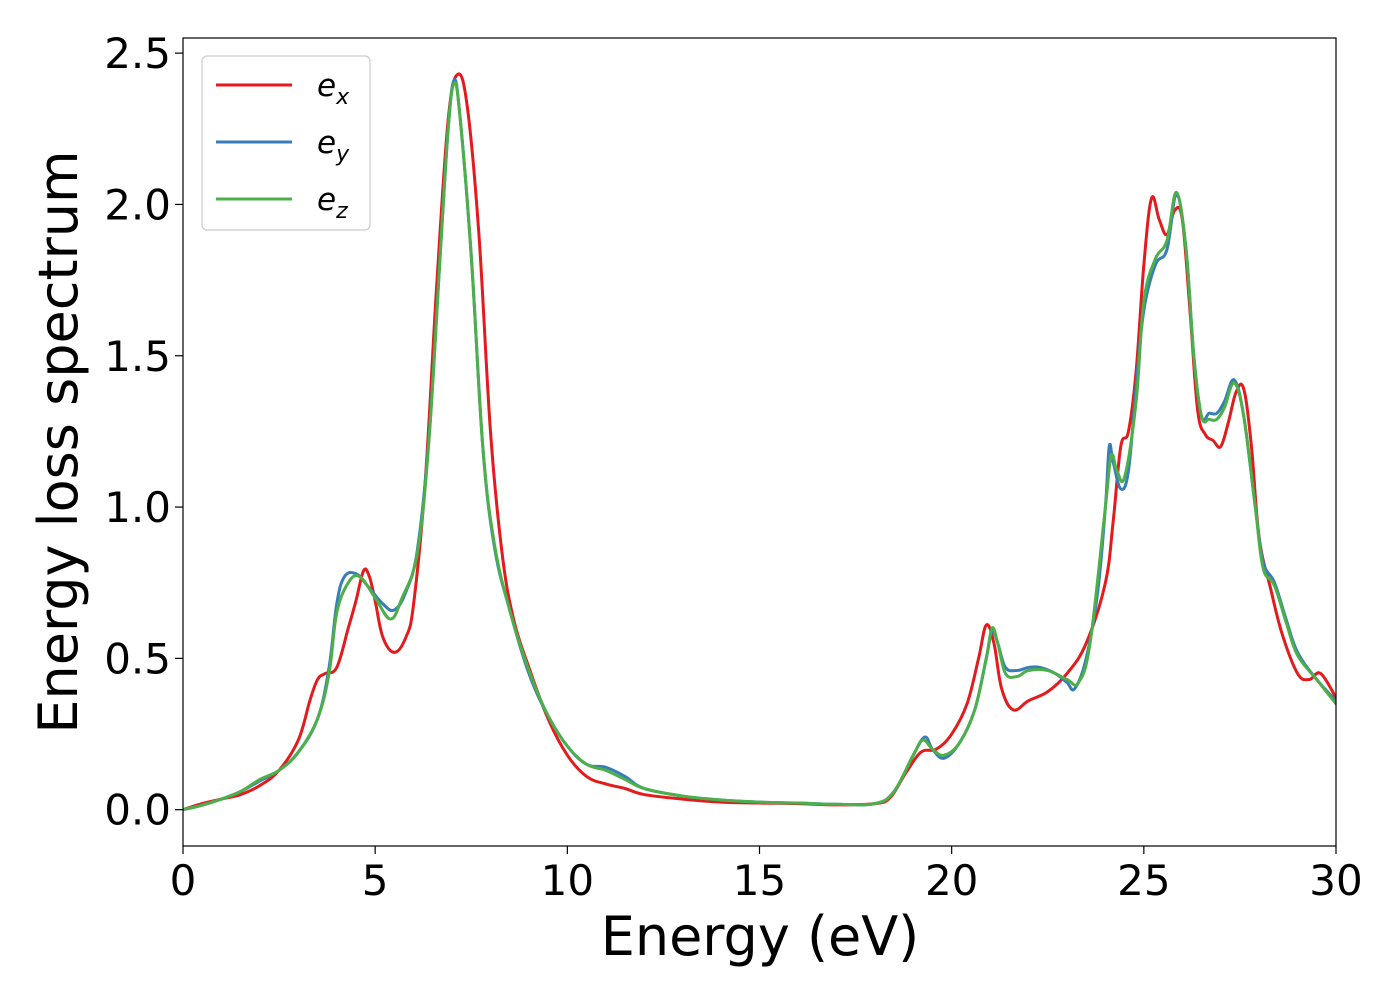 The image size is (1400, 1004). Describe the element at coordinates (137, 204) in the screenshot. I see `y-tick-label: 2.0` at that location.